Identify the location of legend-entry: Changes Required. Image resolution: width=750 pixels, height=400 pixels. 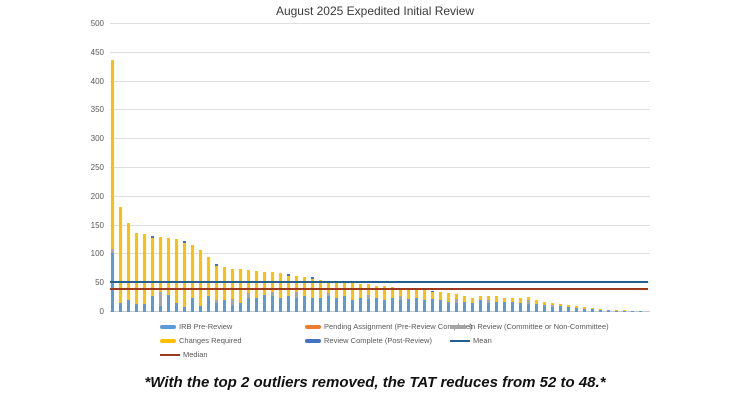
(201, 340).